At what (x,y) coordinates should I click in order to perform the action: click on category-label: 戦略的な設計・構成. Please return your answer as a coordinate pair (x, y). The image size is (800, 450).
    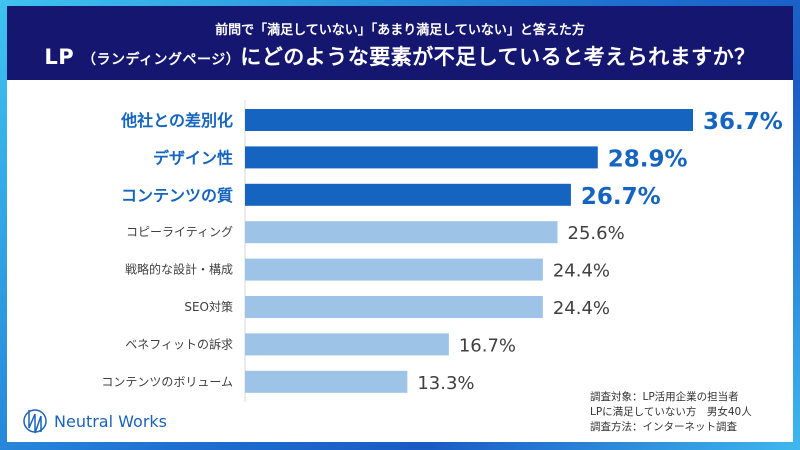
    Looking at the image, I should click on (179, 269).